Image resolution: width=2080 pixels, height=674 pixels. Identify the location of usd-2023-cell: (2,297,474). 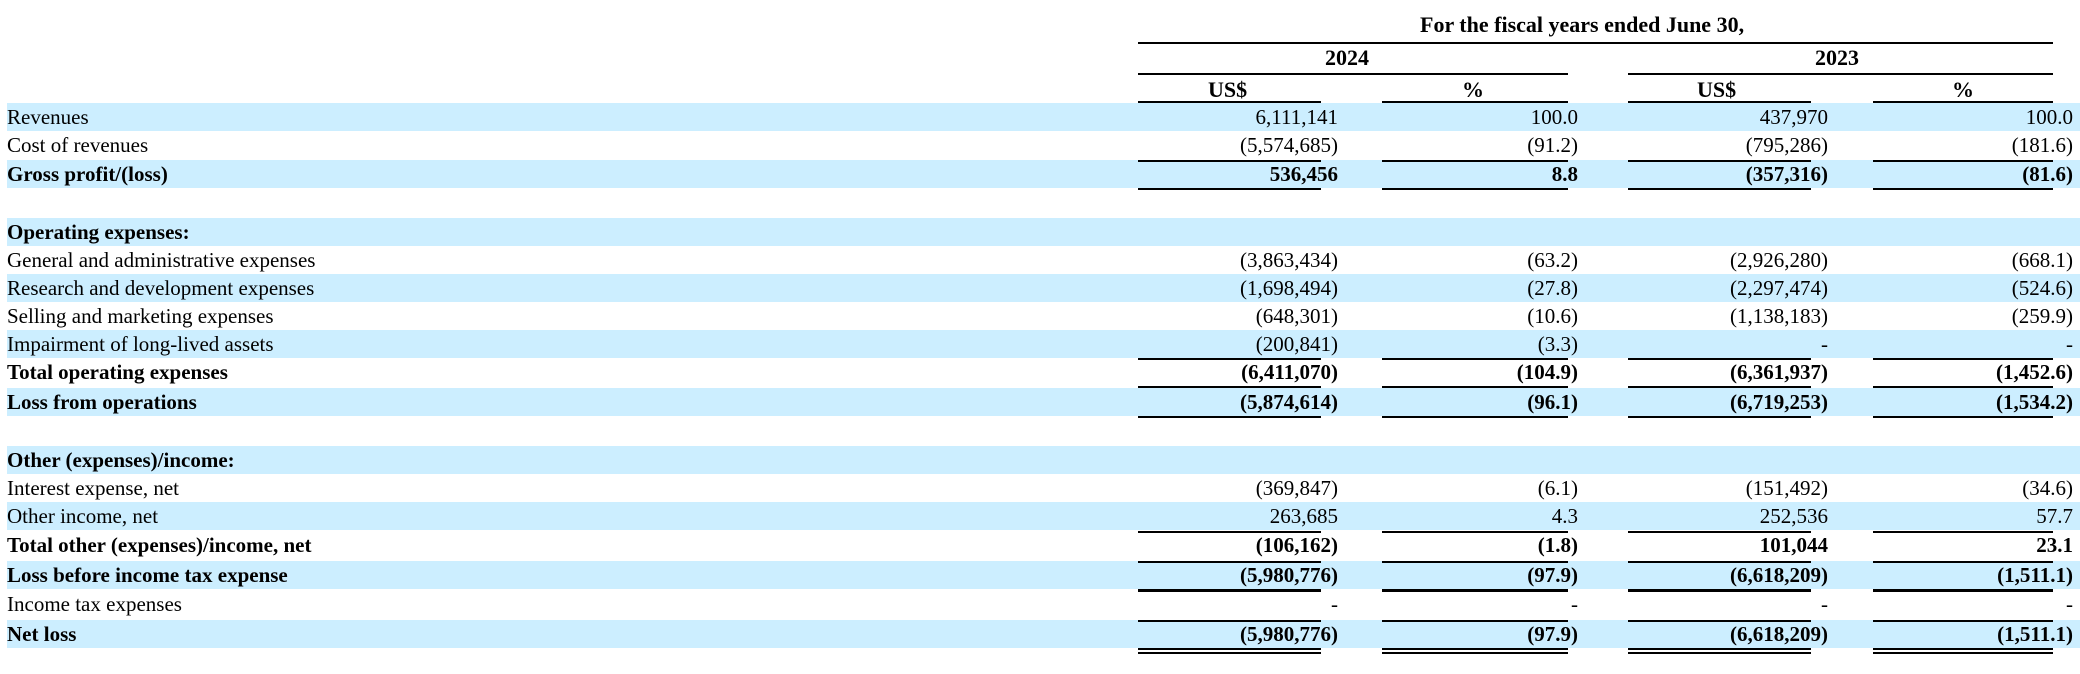
(1779, 288).